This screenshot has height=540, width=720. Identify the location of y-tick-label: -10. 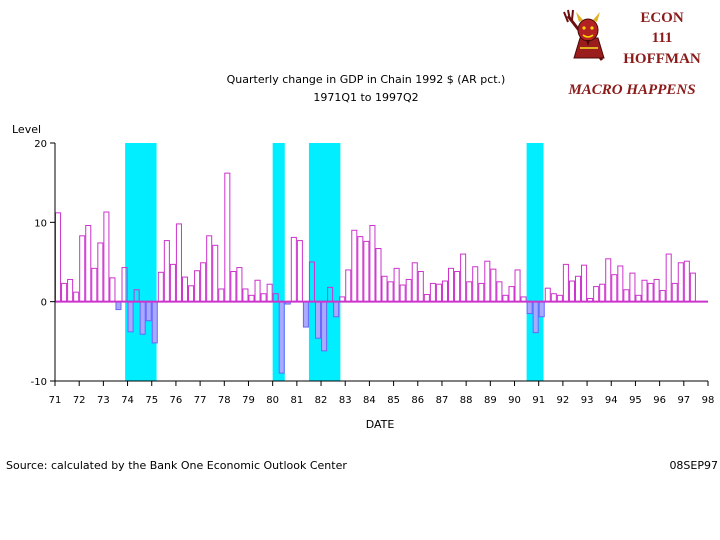
(39, 382).